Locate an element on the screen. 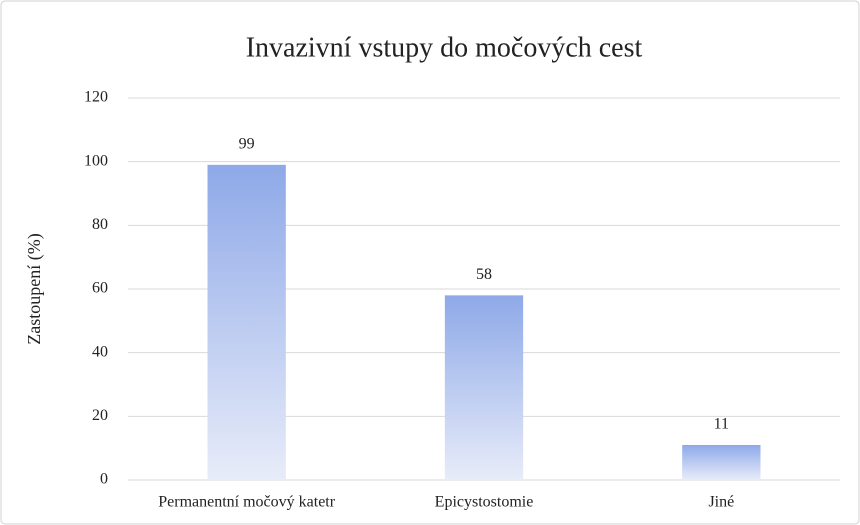  y-tick-label: 40 is located at coordinates (100, 351).